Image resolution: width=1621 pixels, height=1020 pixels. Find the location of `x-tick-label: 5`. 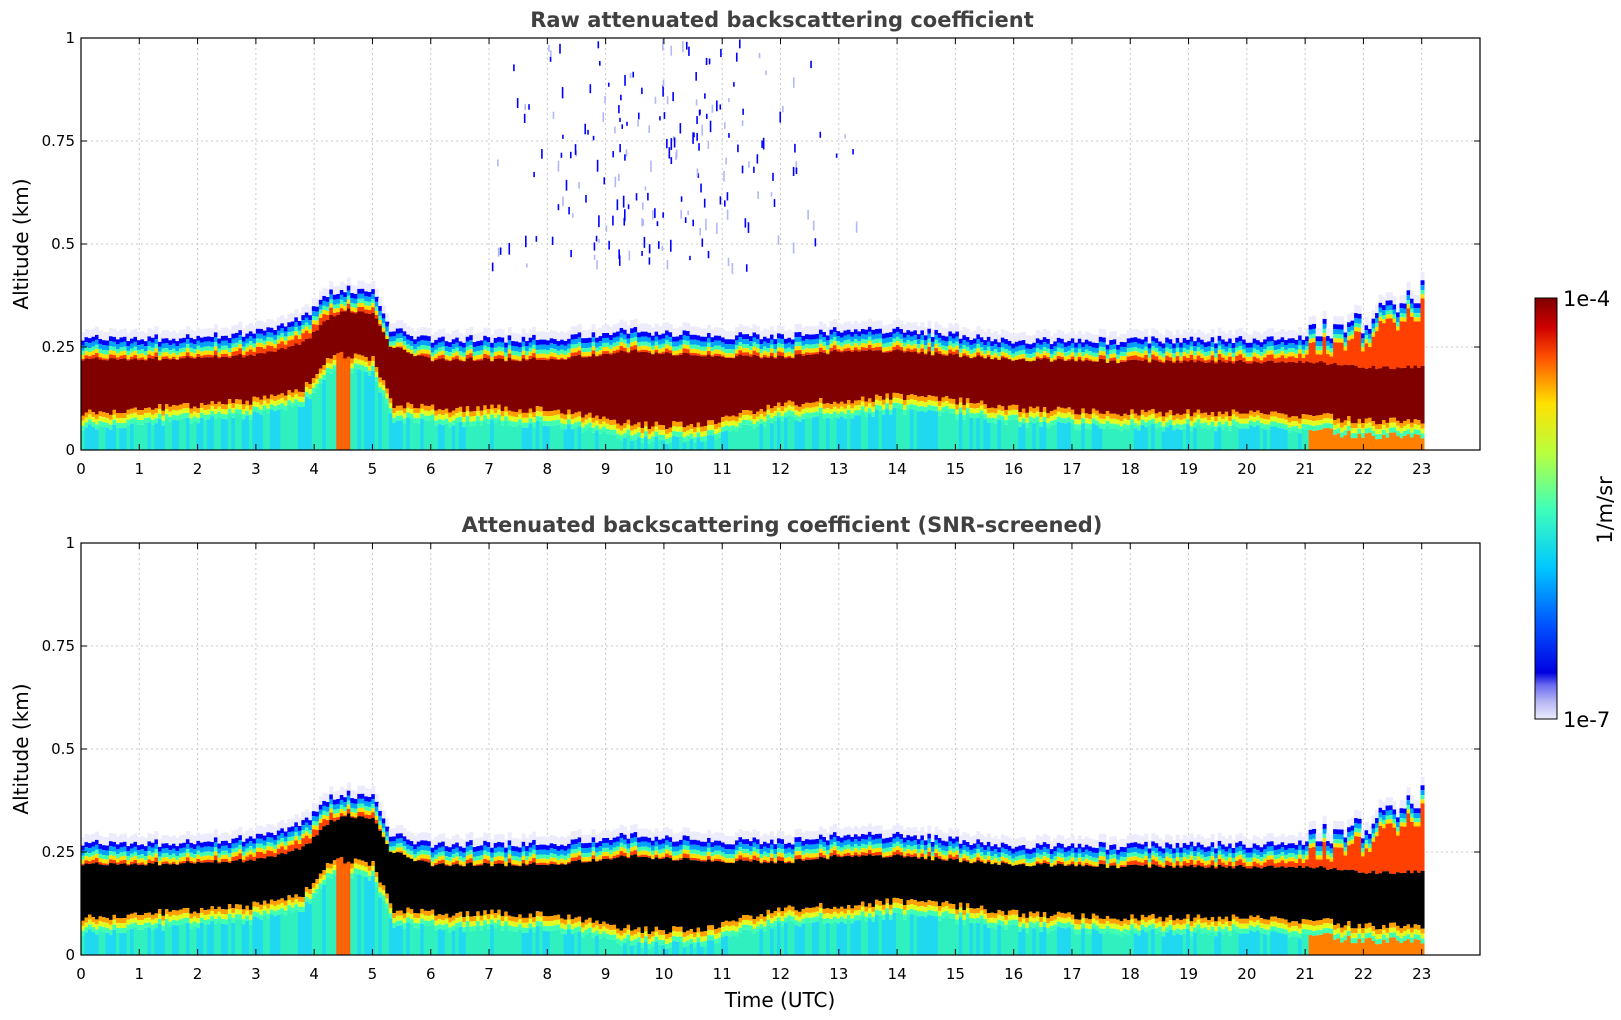

x-tick-label: 5 is located at coordinates (373, 469).